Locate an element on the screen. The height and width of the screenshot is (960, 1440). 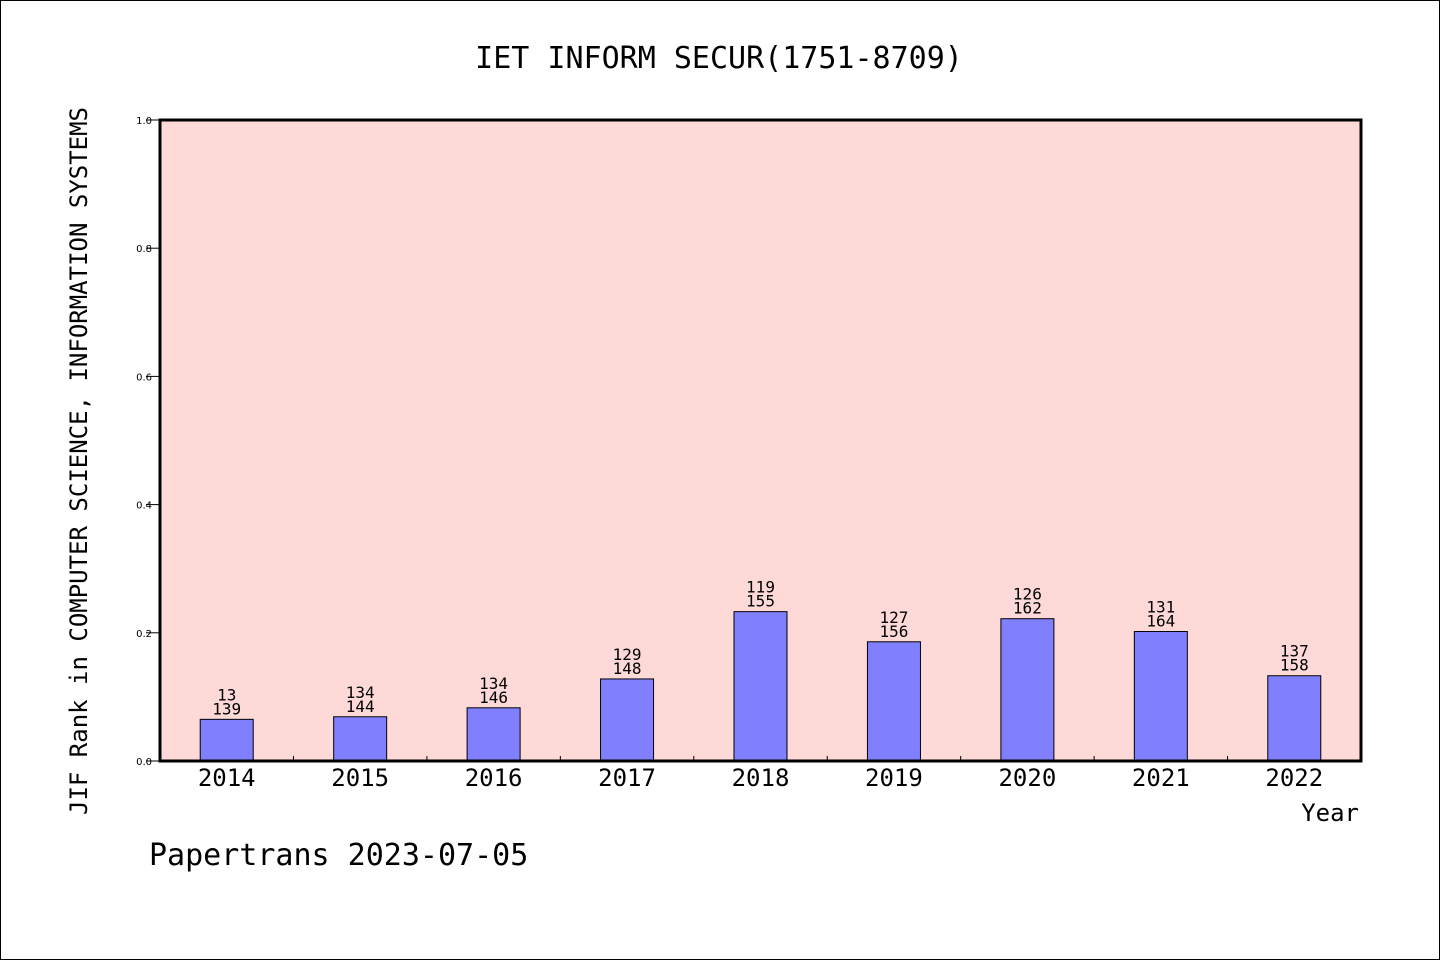
bar-2018 is located at coordinates (760, 686).